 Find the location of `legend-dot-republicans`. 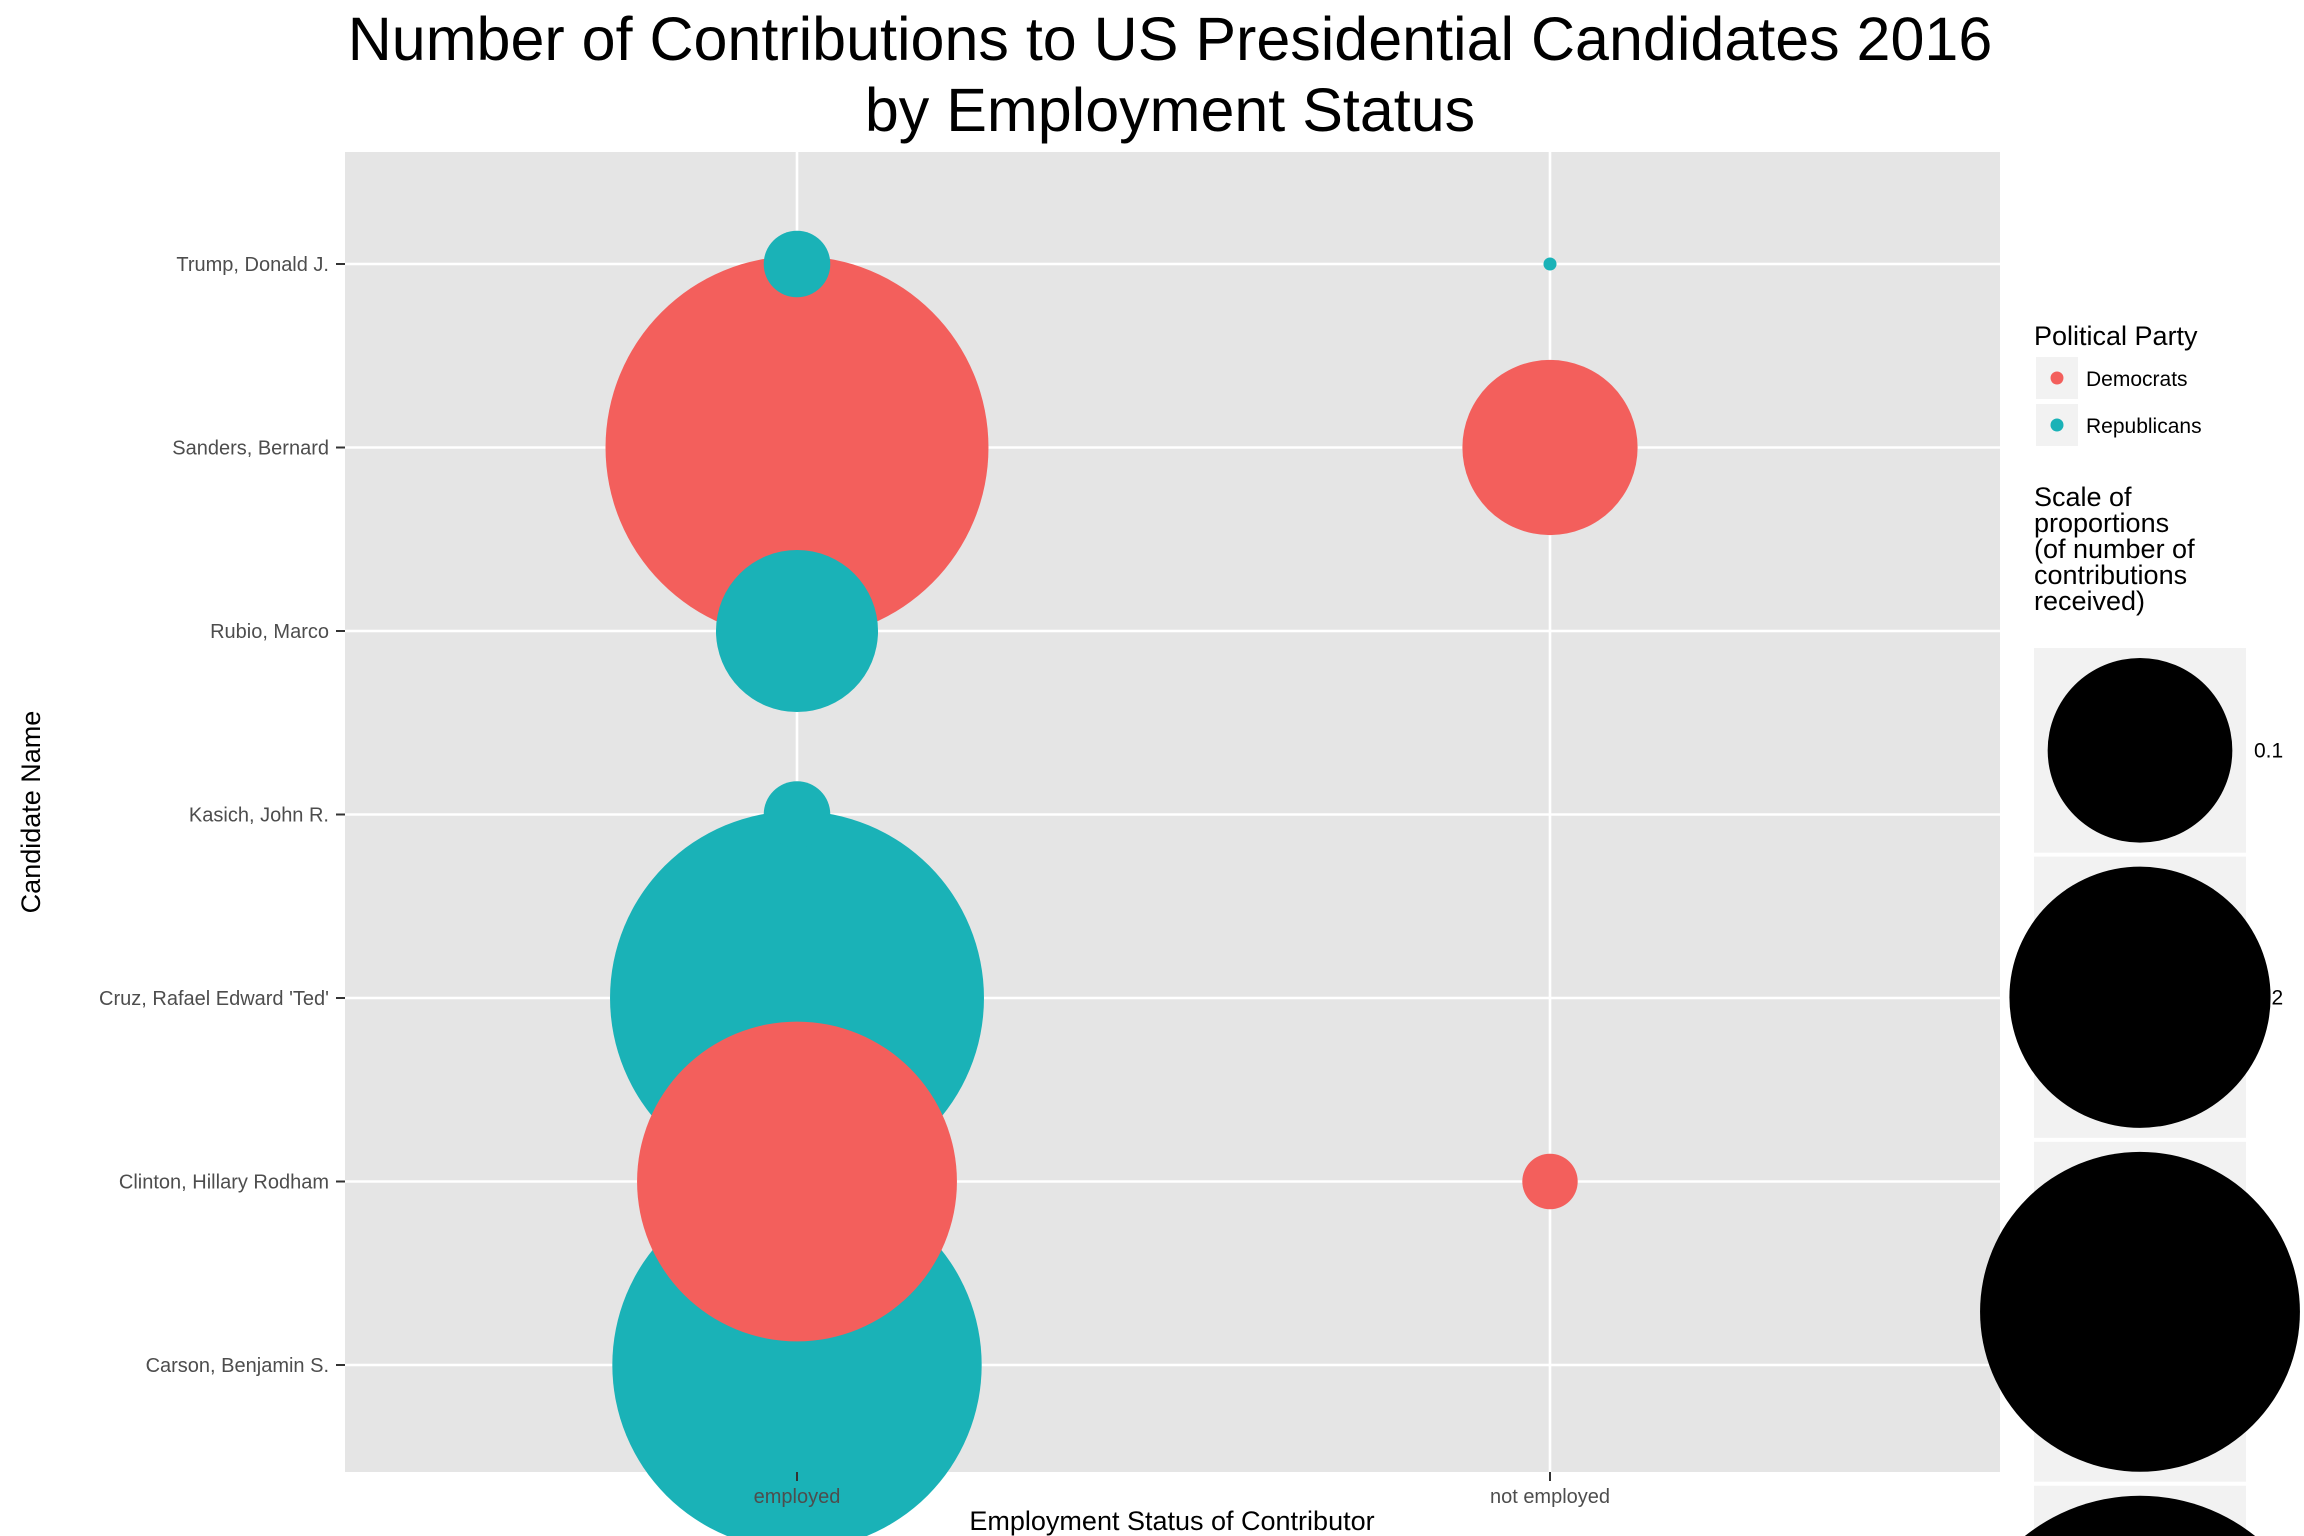

legend-dot-republicans is located at coordinates (2057, 425).